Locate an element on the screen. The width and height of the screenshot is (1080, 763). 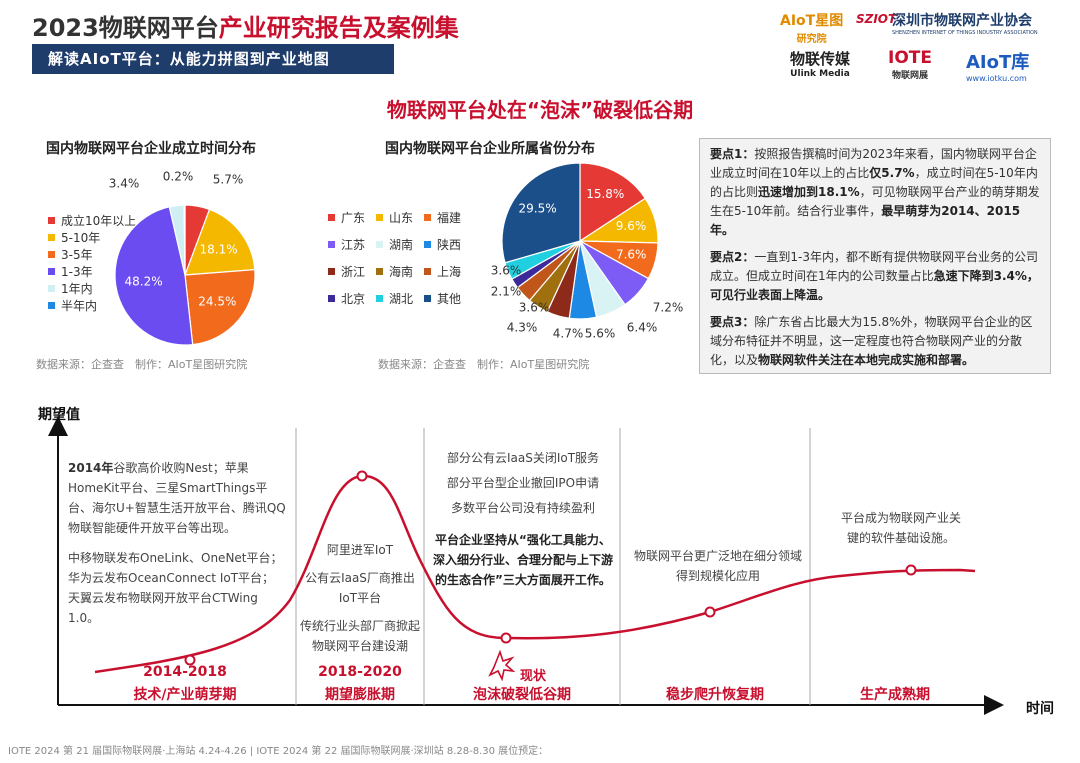
legend-item: 1年内 is located at coordinates (92, 288).